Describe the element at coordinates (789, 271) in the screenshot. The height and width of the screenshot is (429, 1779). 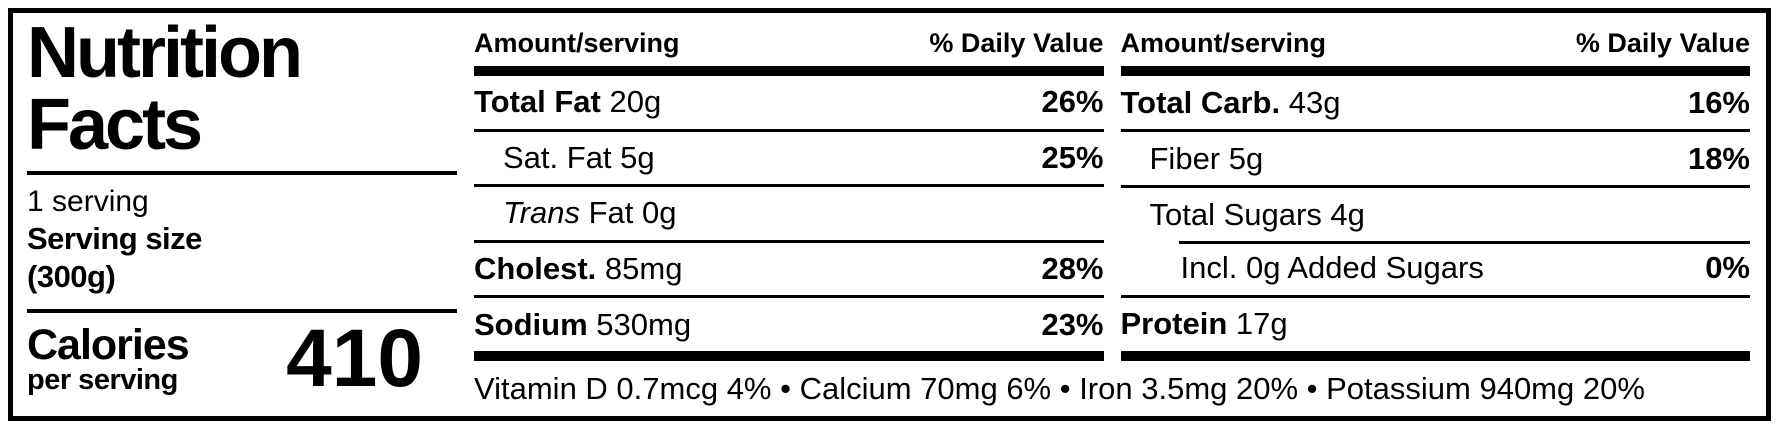
I see `row-cholesterol: Cholest. 85mg 28%` at that location.